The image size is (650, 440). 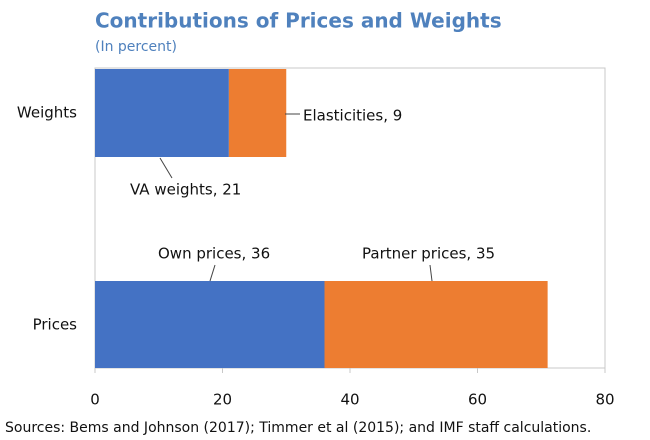 What do you see at coordinates (47, 113) in the screenshot?
I see `y-tick-label: Weights` at bounding box center [47, 113].